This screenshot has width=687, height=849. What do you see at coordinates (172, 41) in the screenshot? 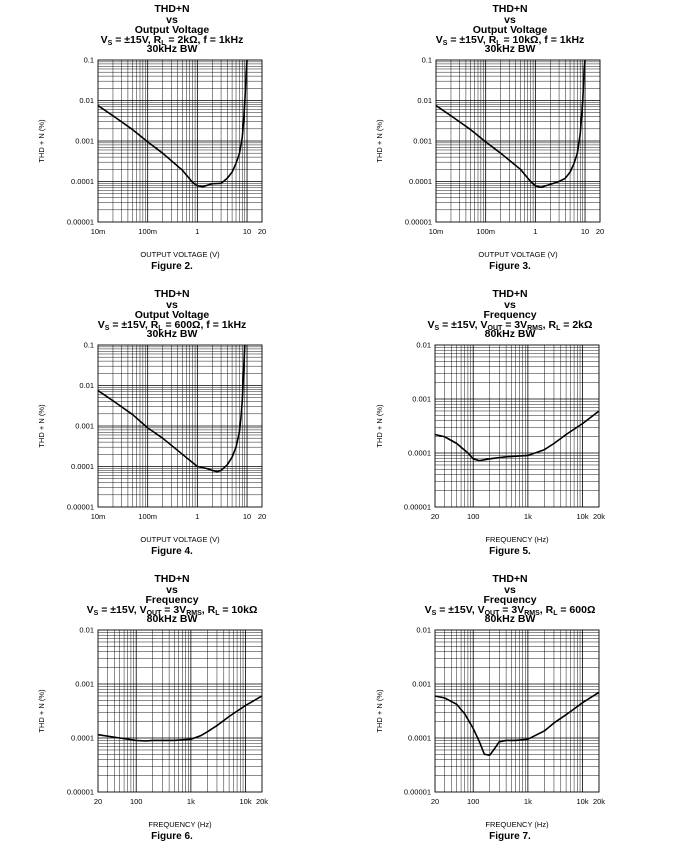
I see `chart-title-conditions: VS = ±15V, RL = 2kΩ, f = 1kHz` at bounding box center [172, 41].